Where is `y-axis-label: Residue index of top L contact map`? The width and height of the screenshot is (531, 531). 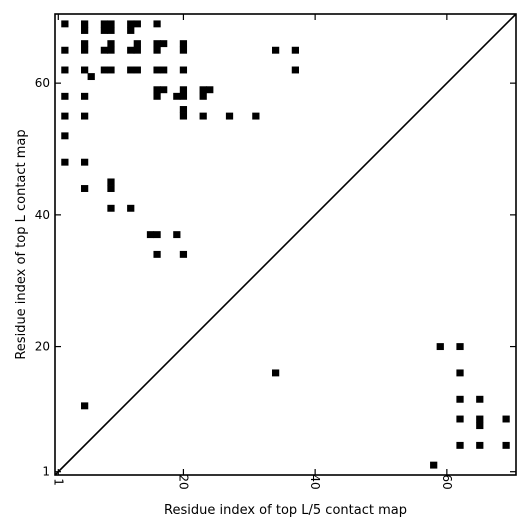
y-axis-label: Residue index of top L contact map is located at coordinates (21, 244).